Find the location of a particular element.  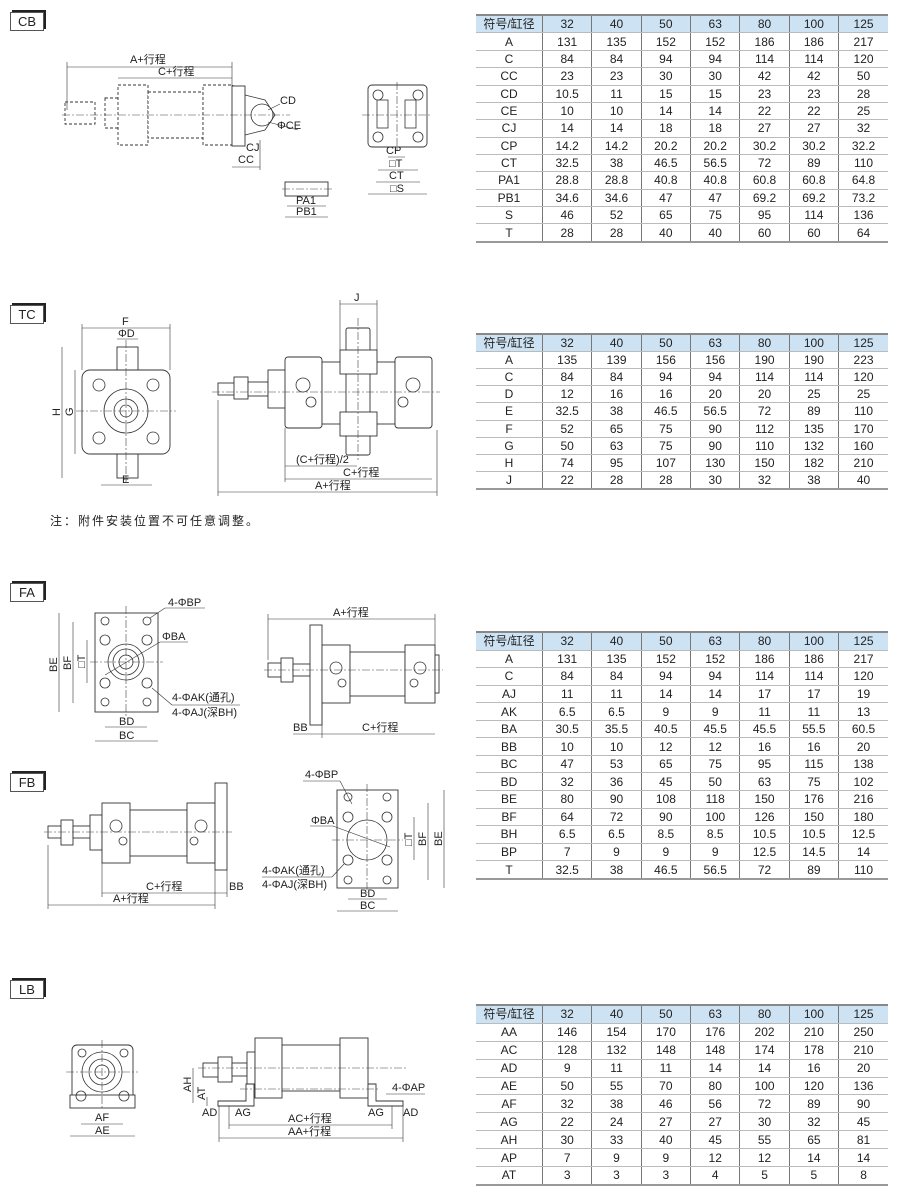

table-cell: 55 is located at coordinates (764, 1140).